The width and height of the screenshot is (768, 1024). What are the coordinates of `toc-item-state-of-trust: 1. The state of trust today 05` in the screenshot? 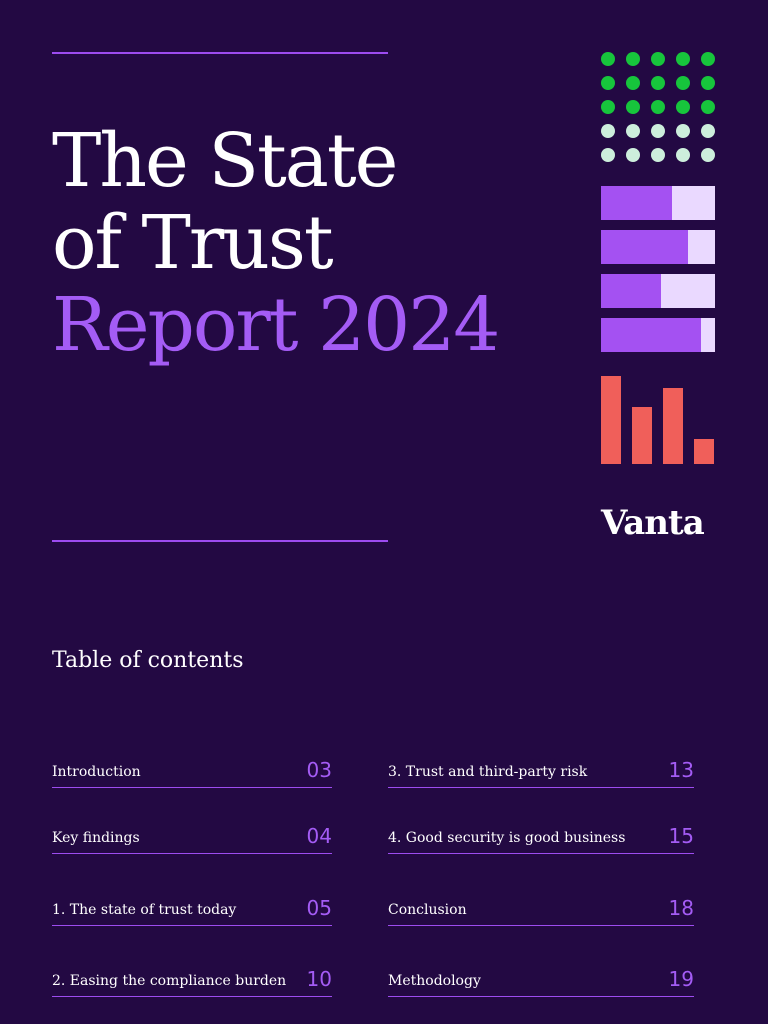 It's located at (192, 908).